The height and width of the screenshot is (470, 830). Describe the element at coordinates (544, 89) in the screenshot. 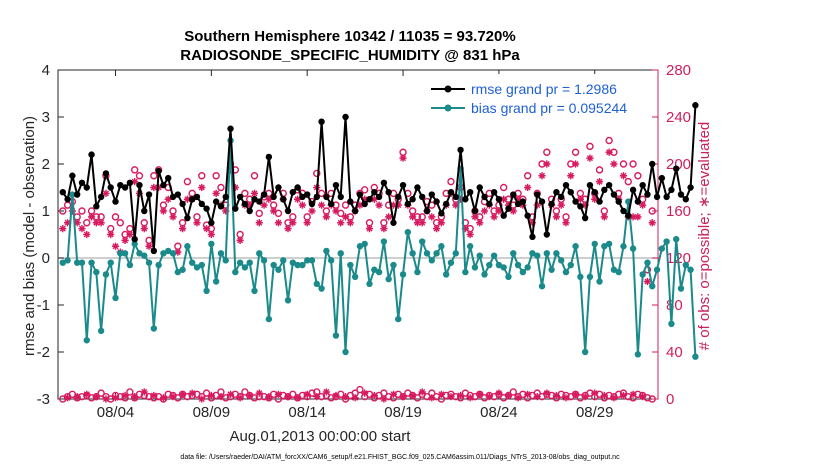

I see `legend-rmse-label: rmse grand pr = 1.2986` at that location.